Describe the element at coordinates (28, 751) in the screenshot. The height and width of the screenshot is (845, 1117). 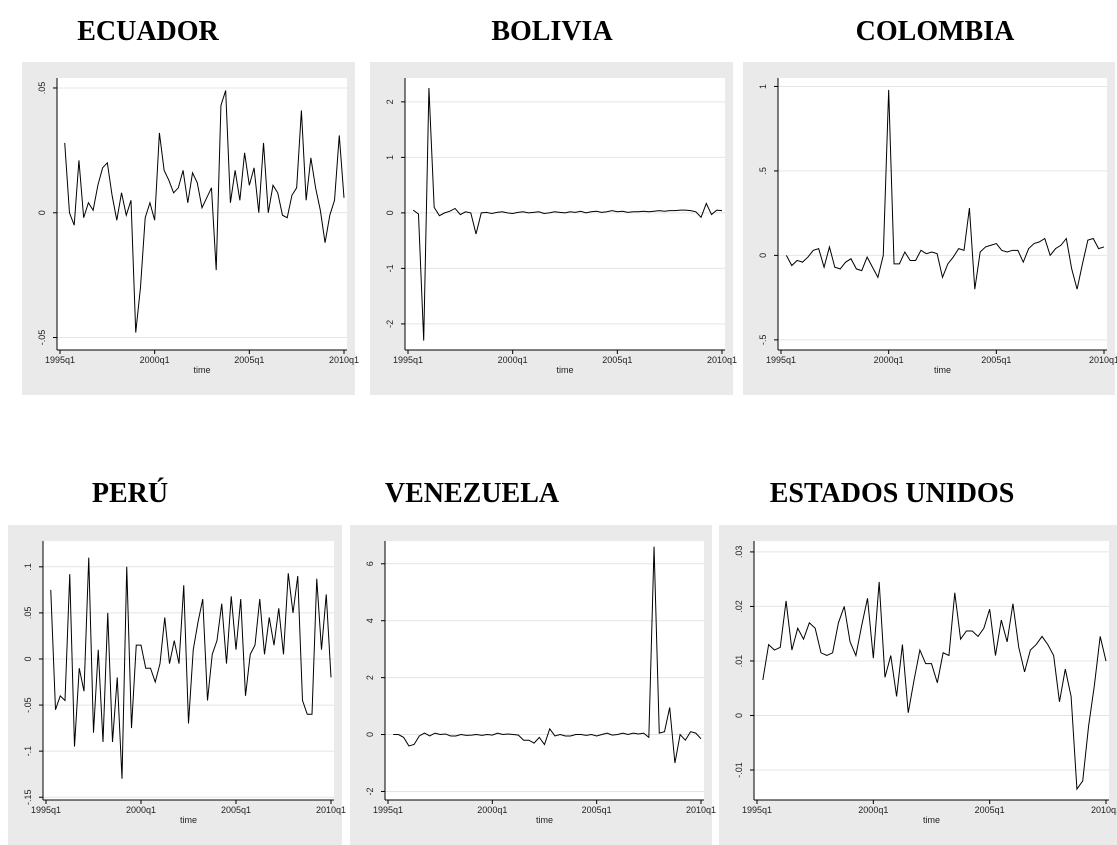
I see `y-tick-label: -.1` at that location.